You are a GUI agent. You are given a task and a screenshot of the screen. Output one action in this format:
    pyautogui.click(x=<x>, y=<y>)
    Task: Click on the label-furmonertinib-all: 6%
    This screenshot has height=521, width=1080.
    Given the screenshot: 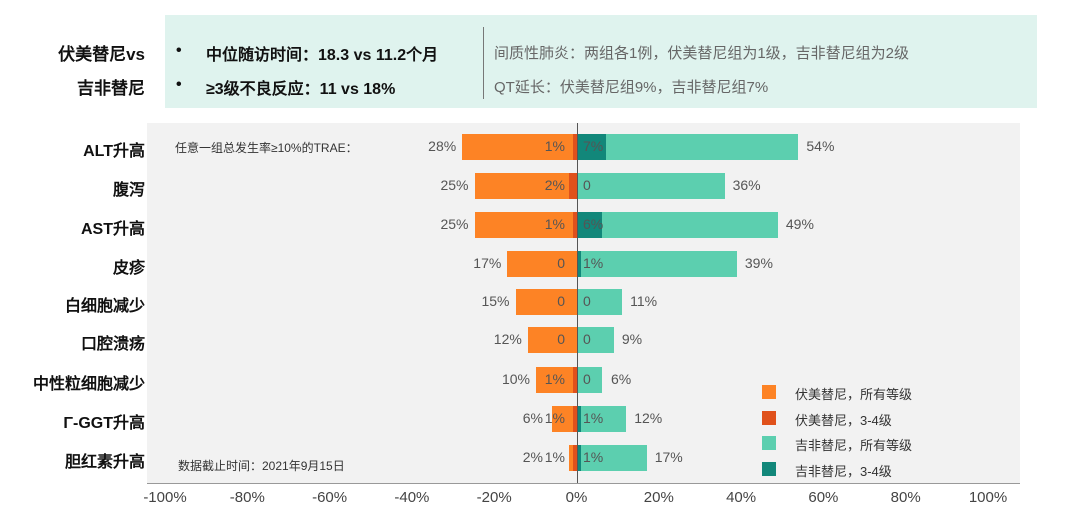 What is the action you would take?
    pyautogui.click(x=532, y=418)
    